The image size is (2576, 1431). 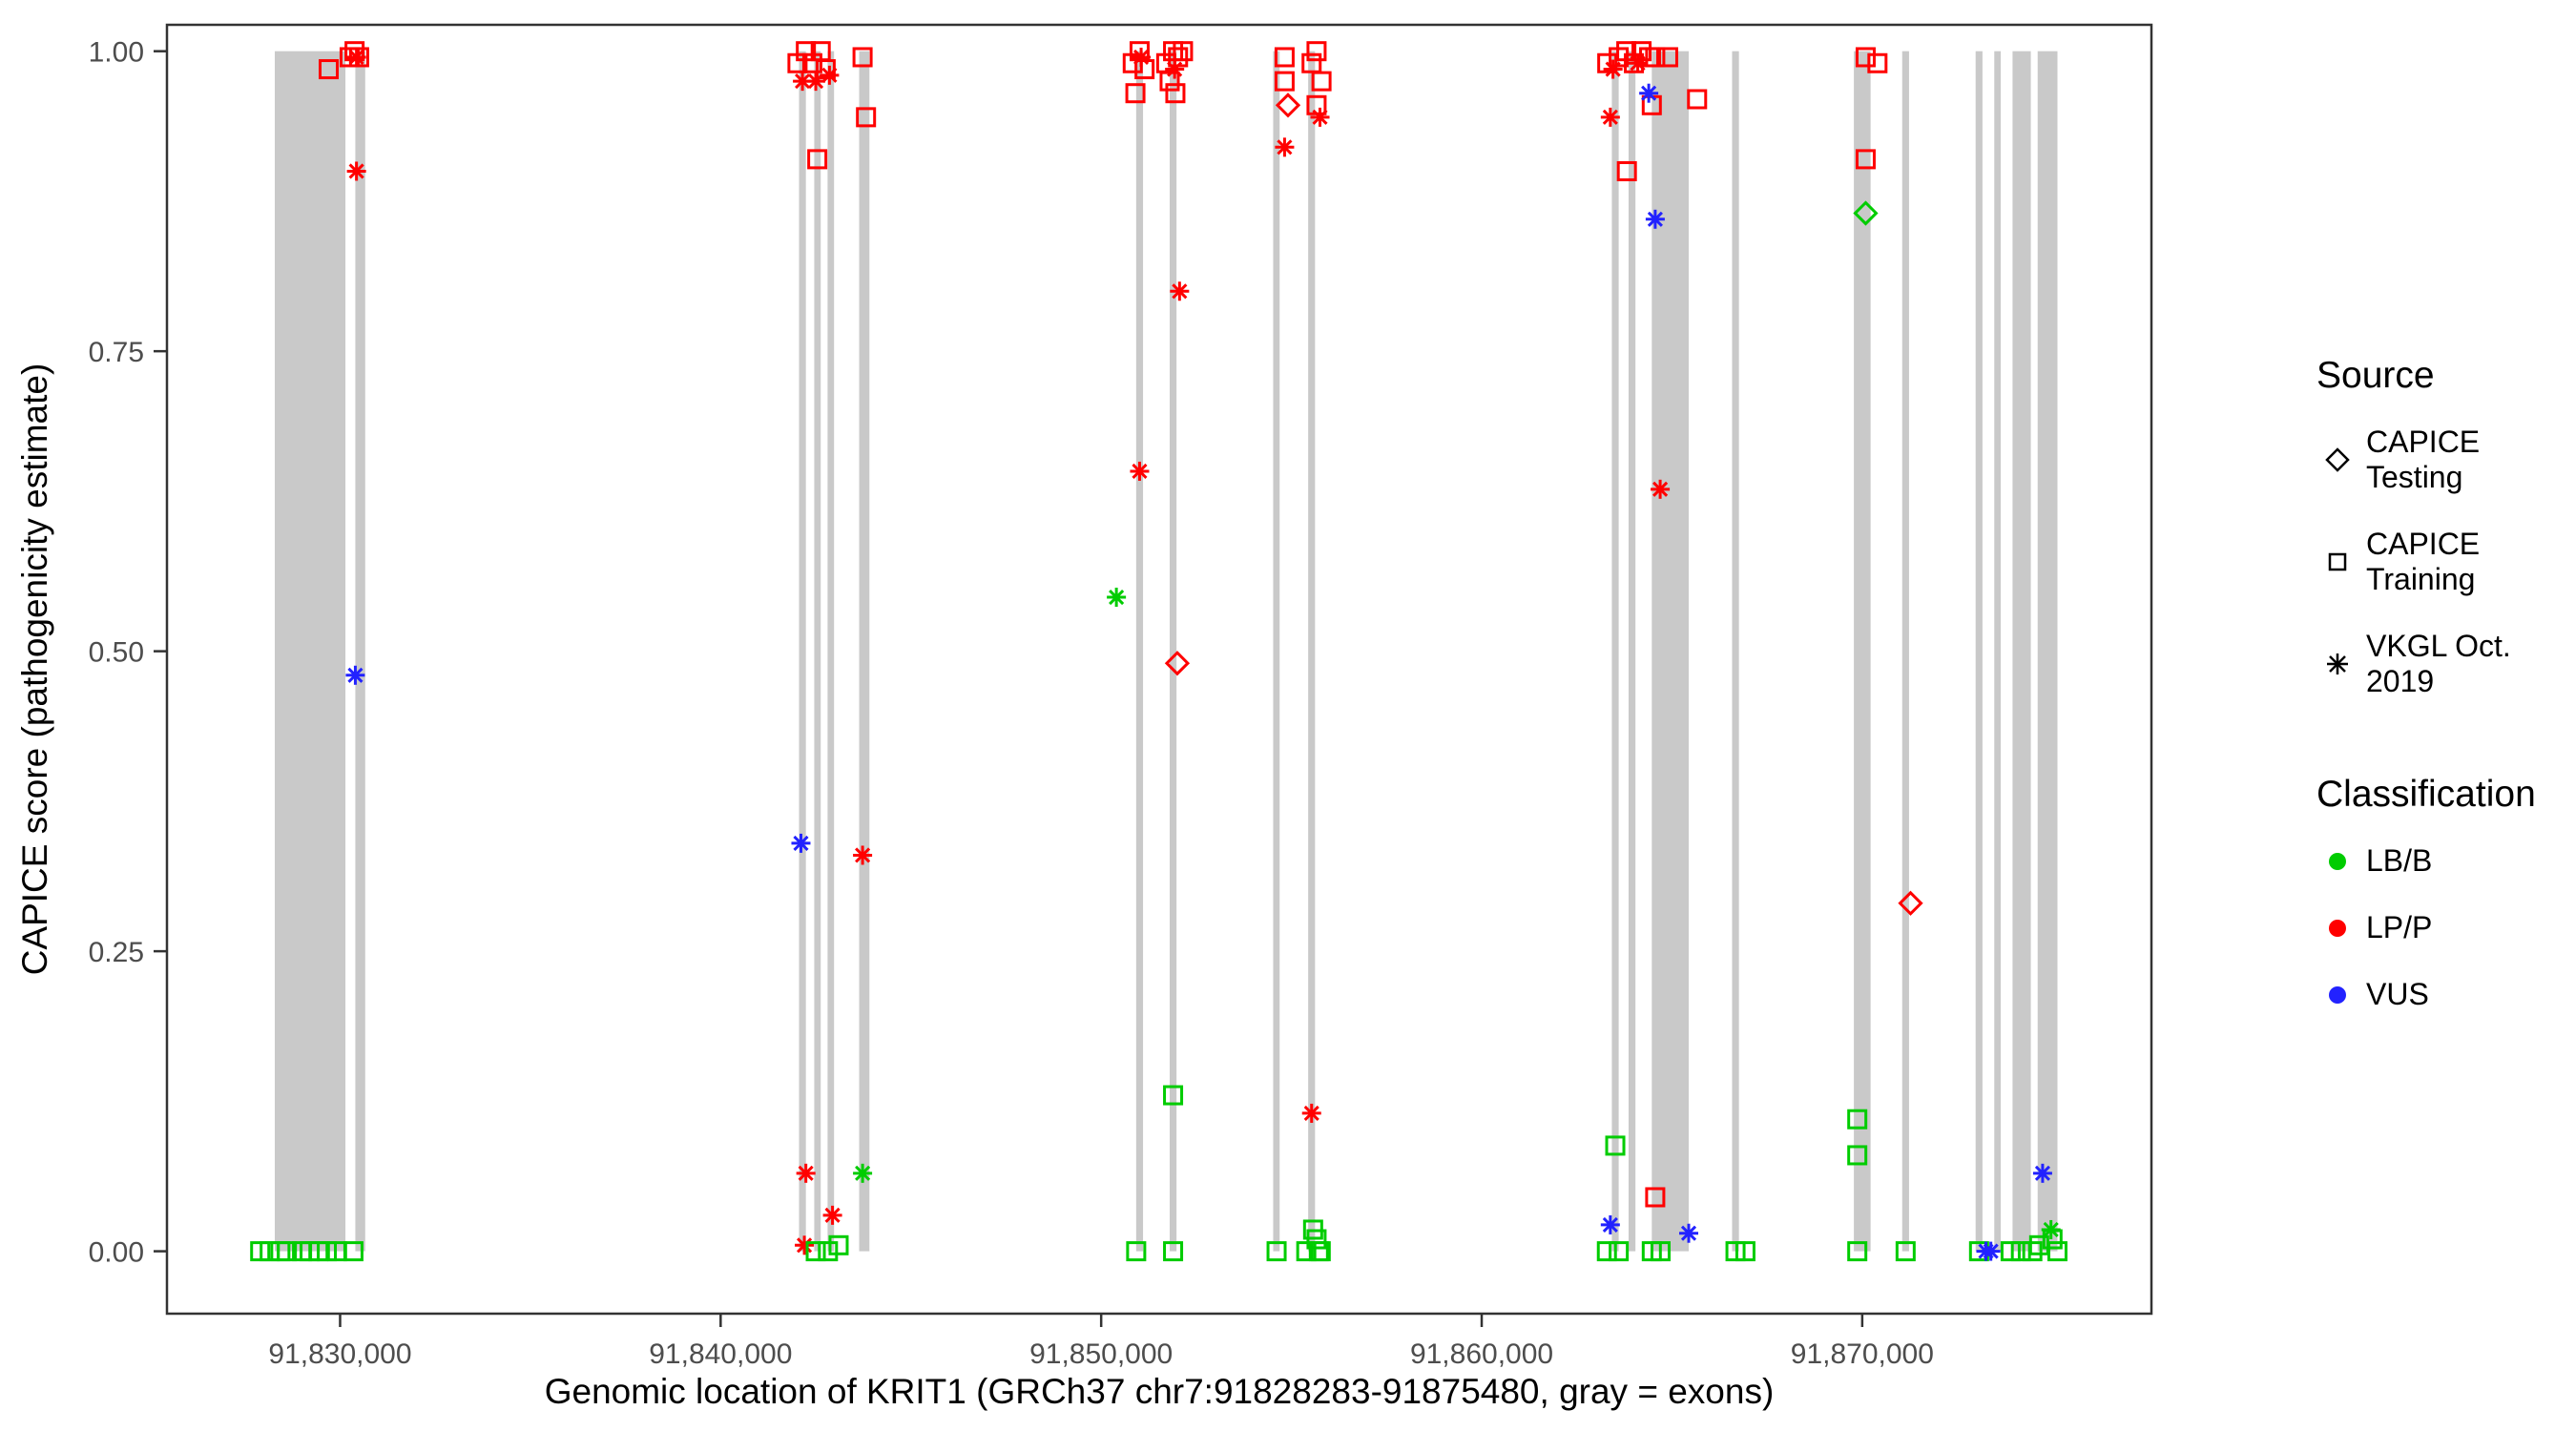 What do you see at coordinates (2446, 927) in the screenshot?
I see `legend-item-lpp: LP/P` at bounding box center [2446, 927].